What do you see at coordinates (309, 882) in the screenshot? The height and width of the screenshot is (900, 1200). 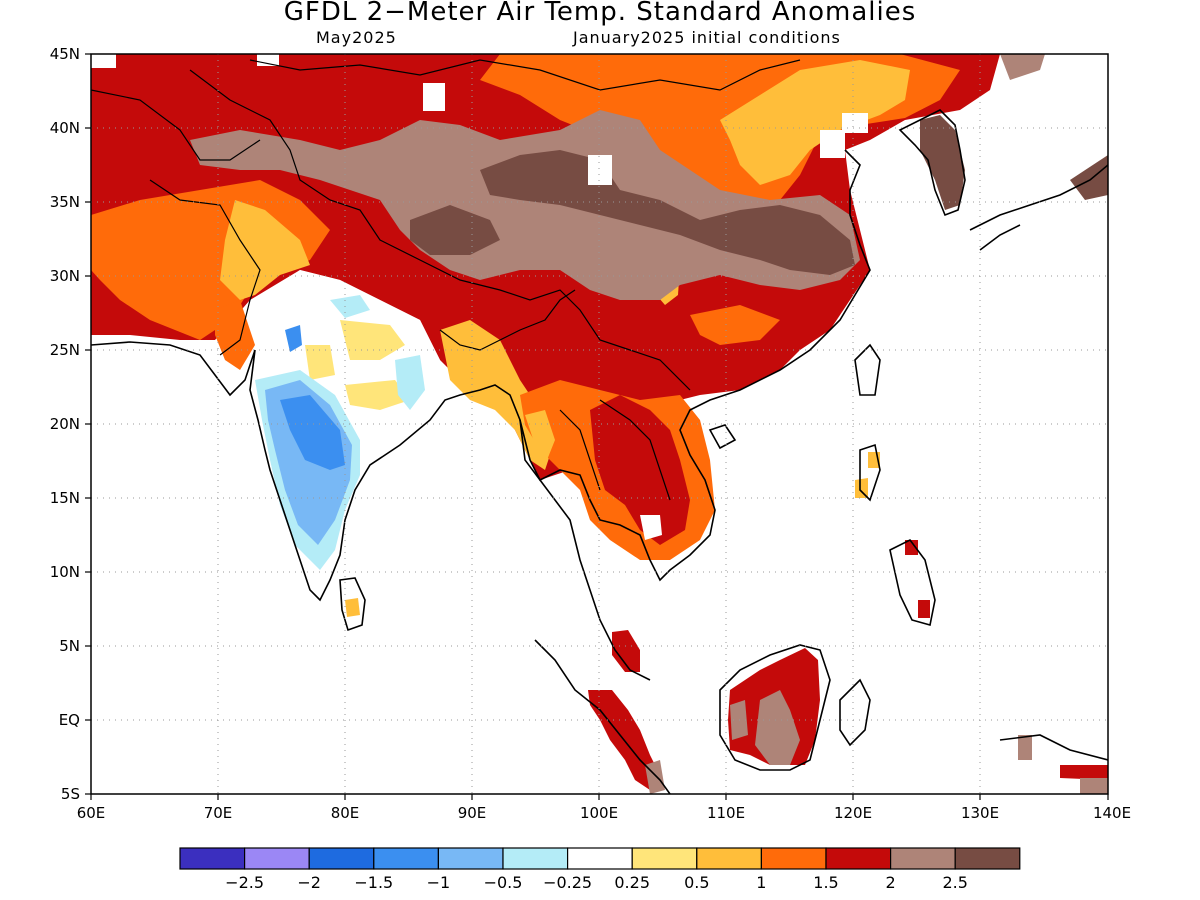 I see `colorbar-label: −2` at bounding box center [309, 882].